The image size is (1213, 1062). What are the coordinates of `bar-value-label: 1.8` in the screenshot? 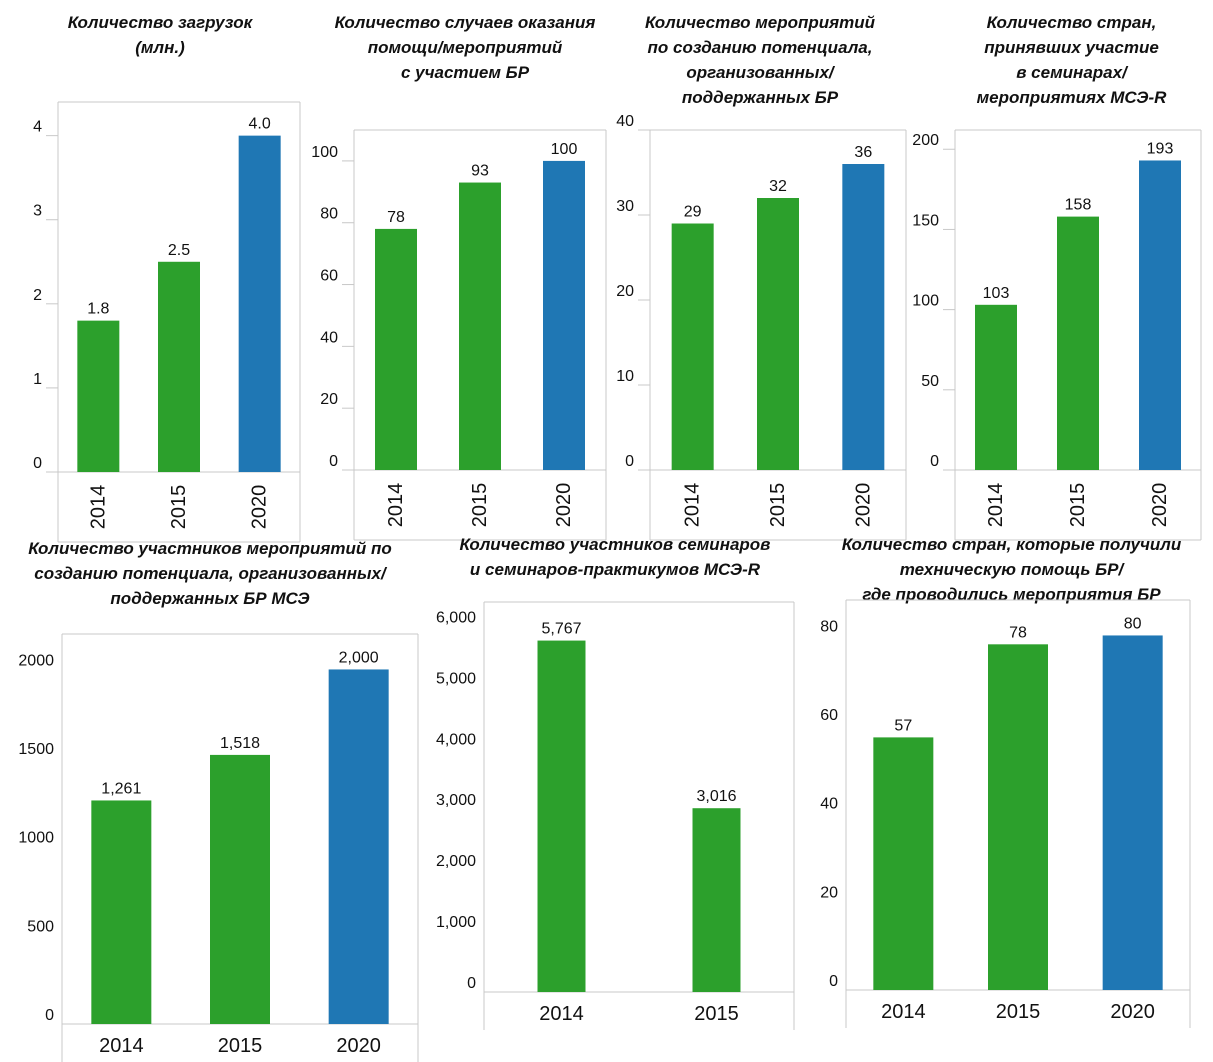 It's located at (98, 309).